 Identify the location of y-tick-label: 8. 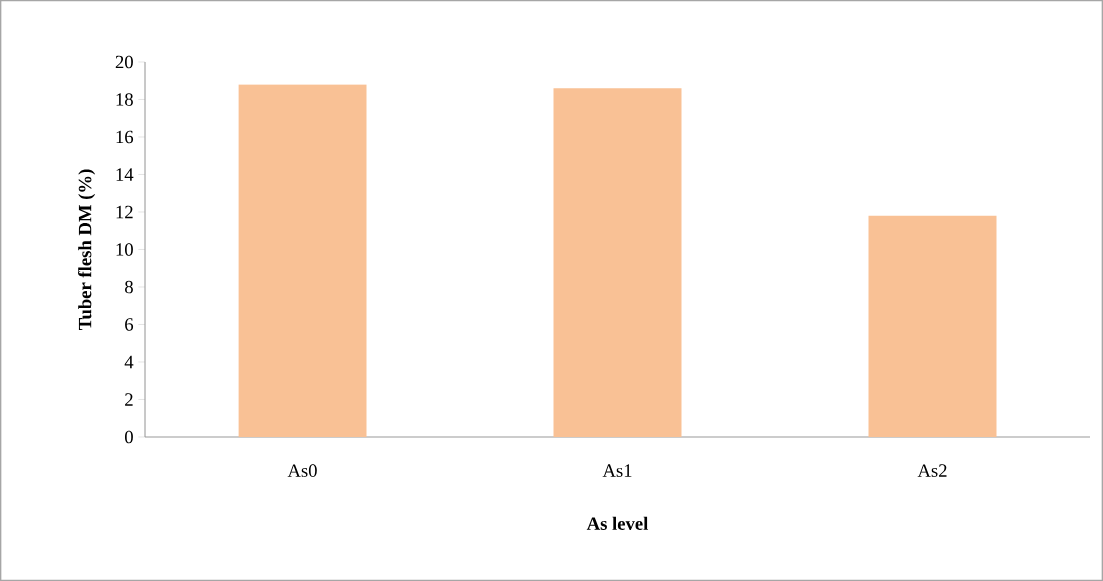
(129, 287).